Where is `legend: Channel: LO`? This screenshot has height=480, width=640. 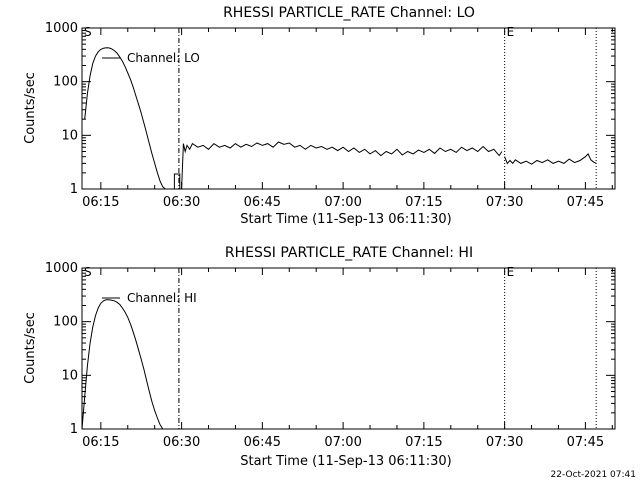
legend: Channel: LO is located at coordinates (151, 58).